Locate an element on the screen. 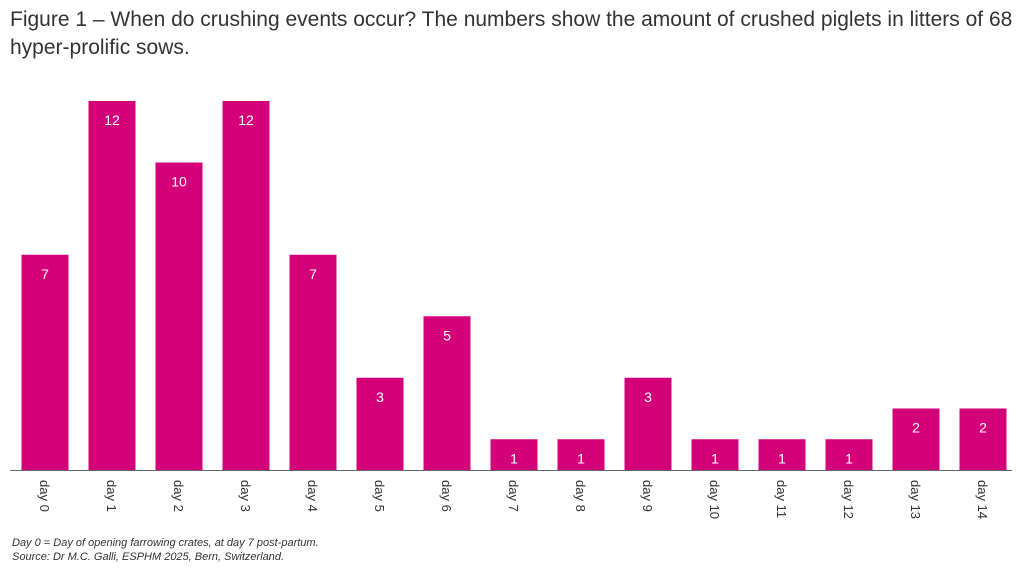 This screenshot has width=1024, height=576. x-tick-label: day 13 is located at coordinates (915, 499).